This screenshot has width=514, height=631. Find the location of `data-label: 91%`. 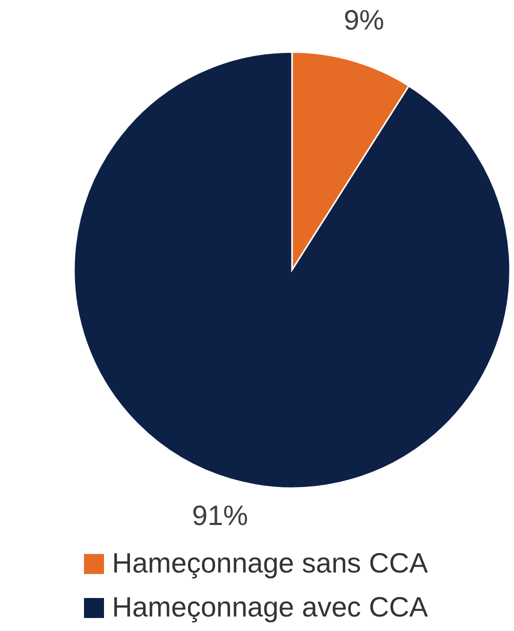

data-label: 91% is located at coordinates (220, 516).